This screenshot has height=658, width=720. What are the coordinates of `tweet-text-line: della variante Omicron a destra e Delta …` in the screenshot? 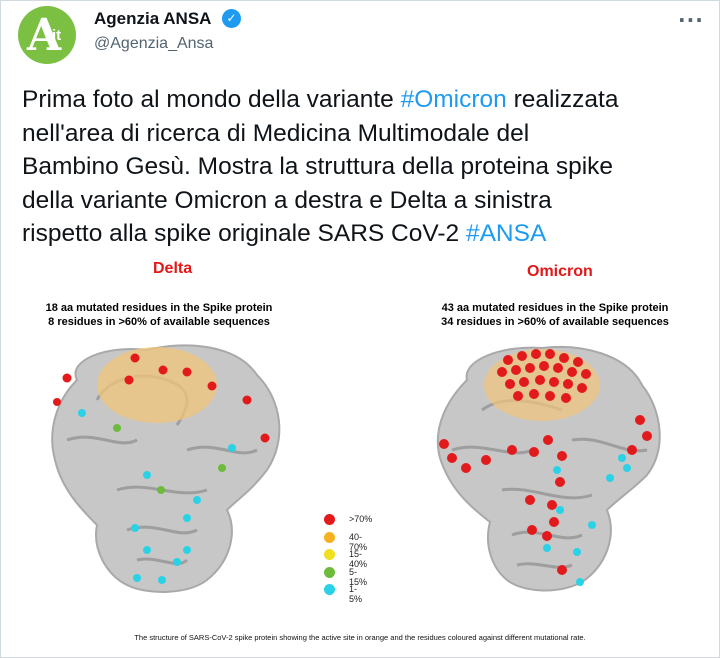 It's located at (287, 200).